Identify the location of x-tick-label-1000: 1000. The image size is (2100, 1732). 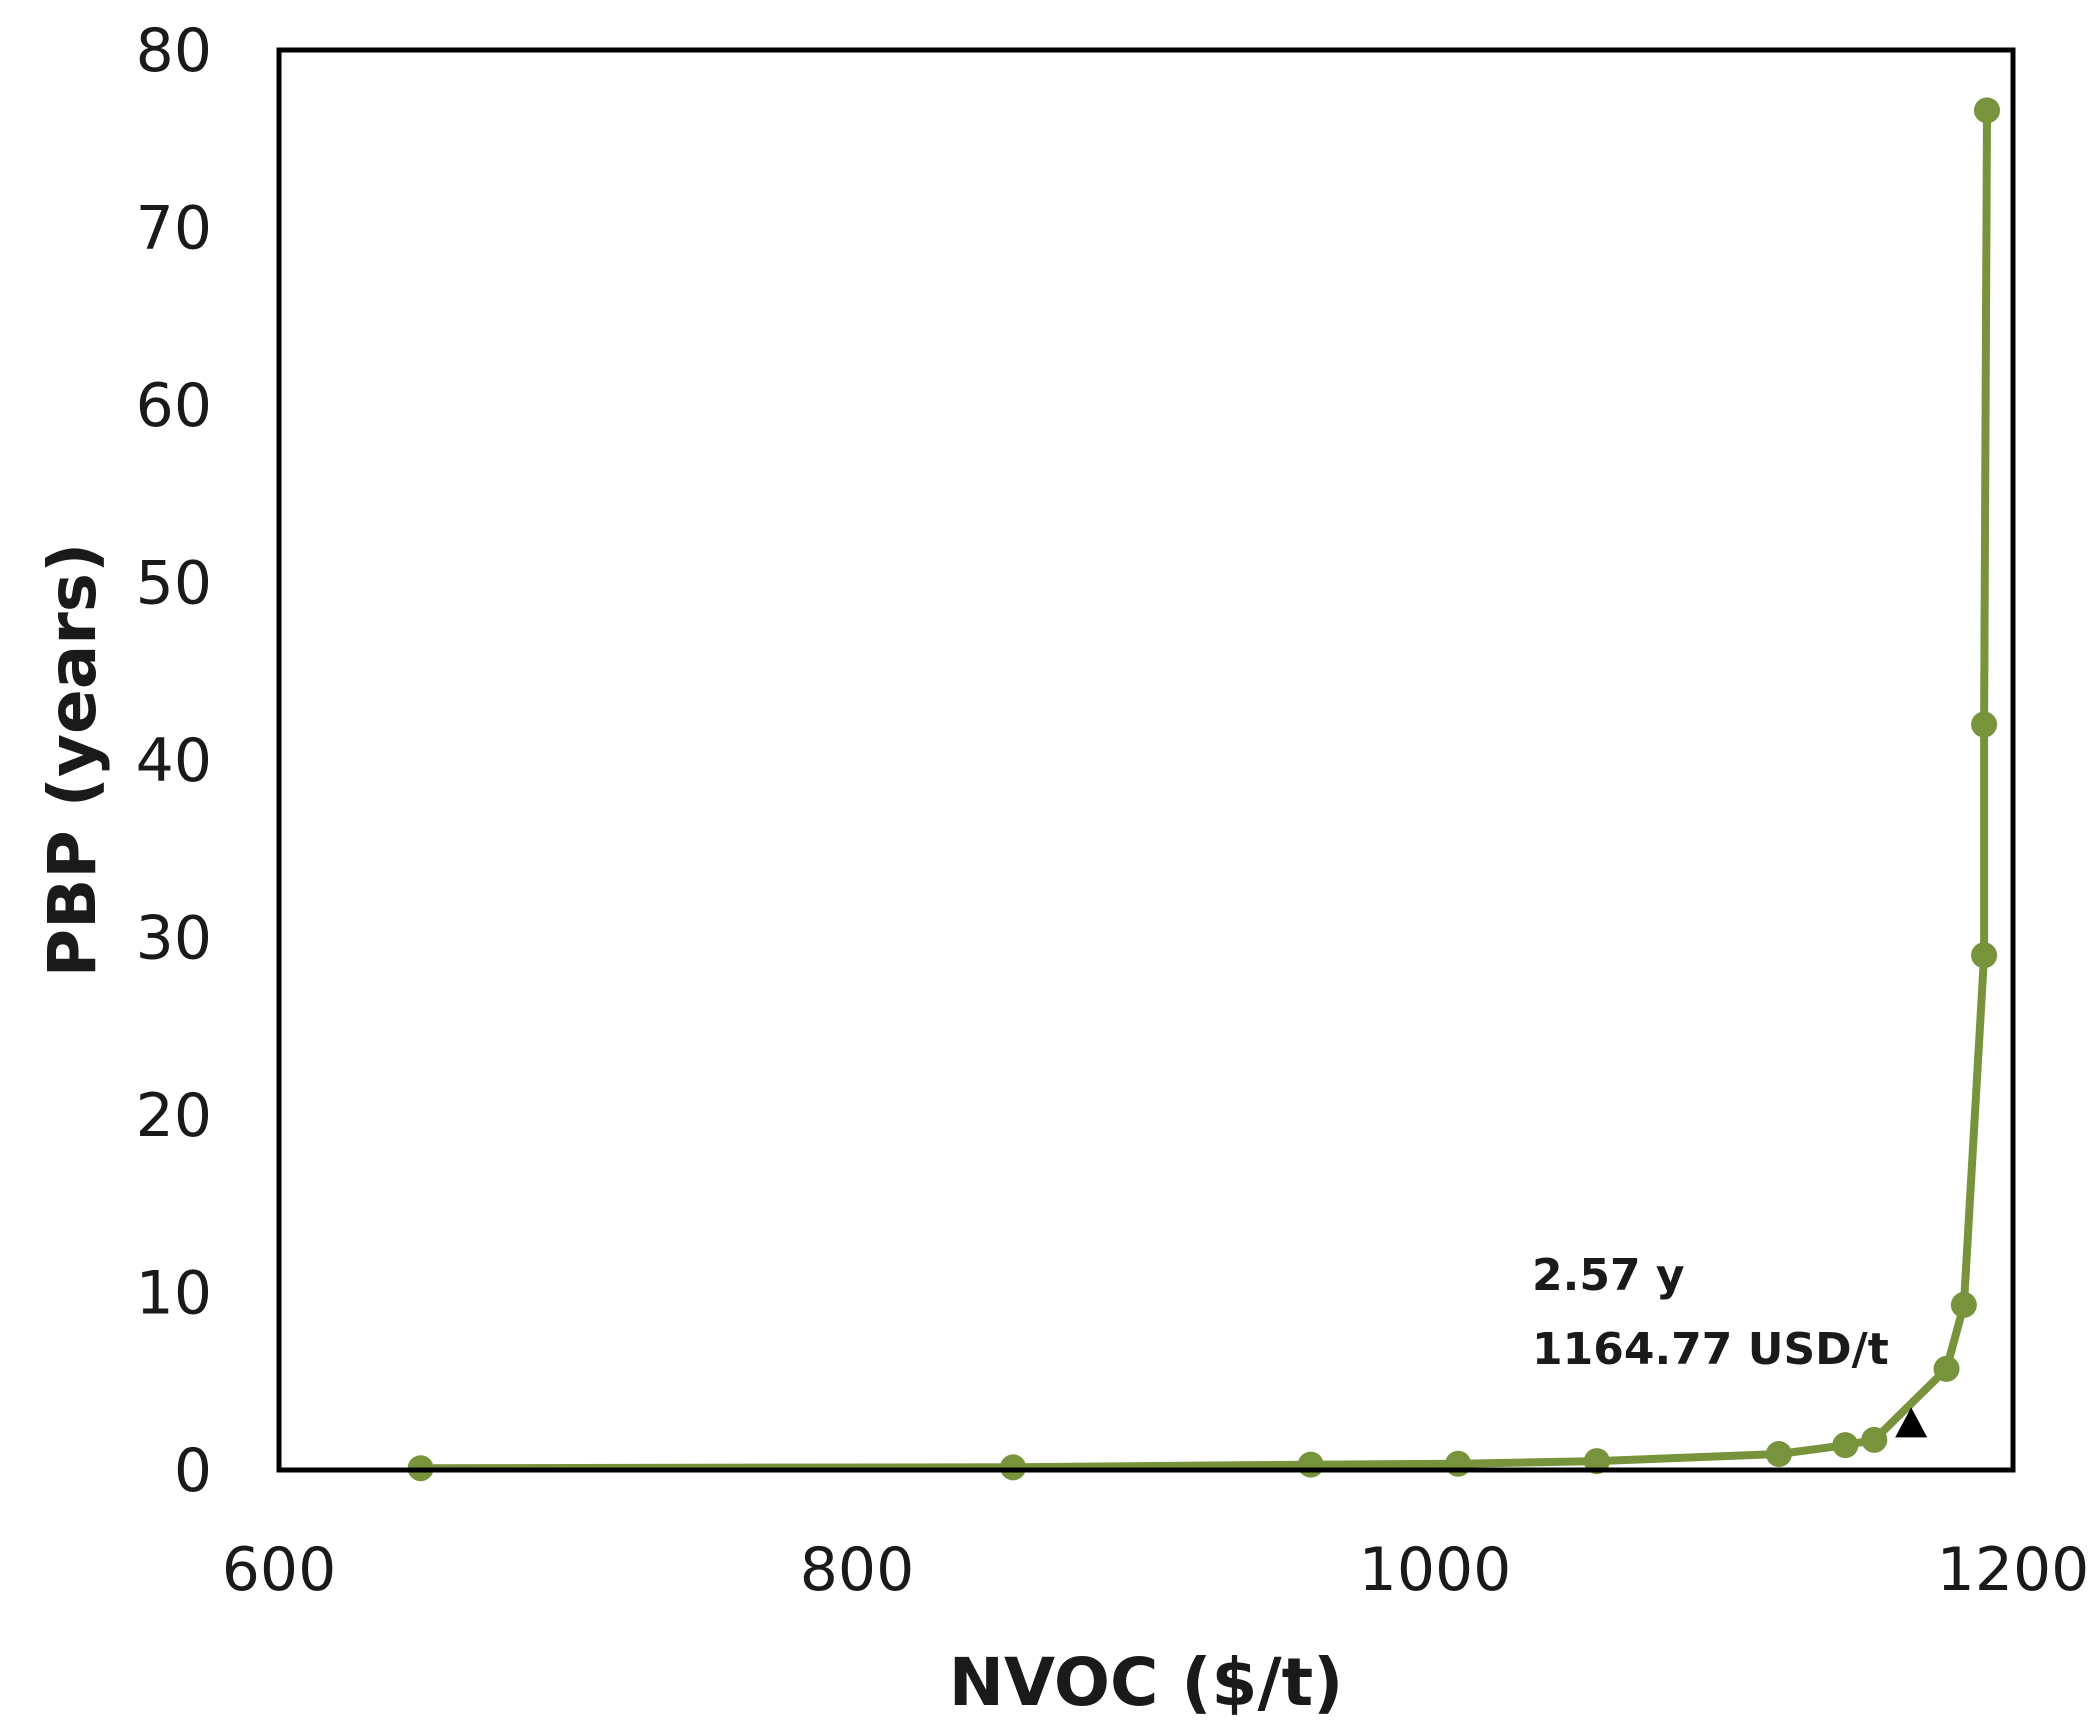
(1435, 1570).